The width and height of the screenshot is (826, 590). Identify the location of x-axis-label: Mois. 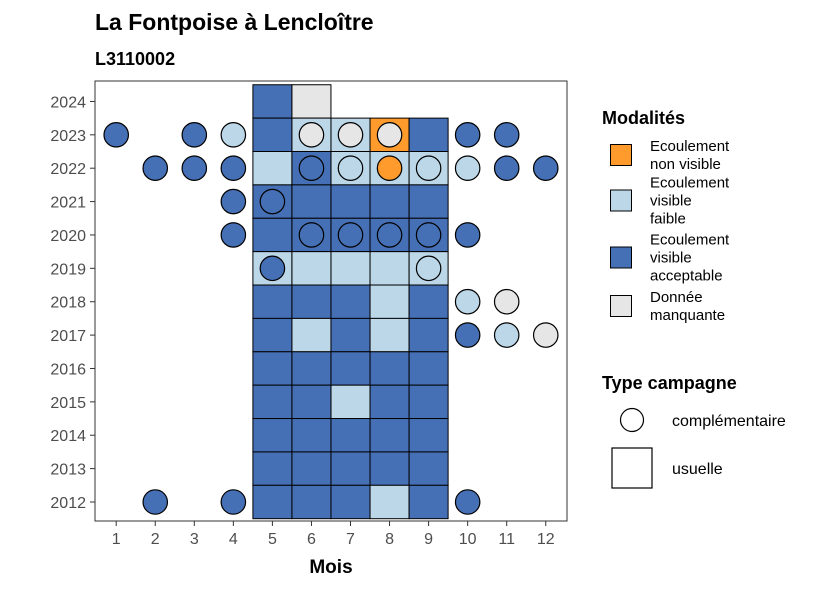
(330, 567).